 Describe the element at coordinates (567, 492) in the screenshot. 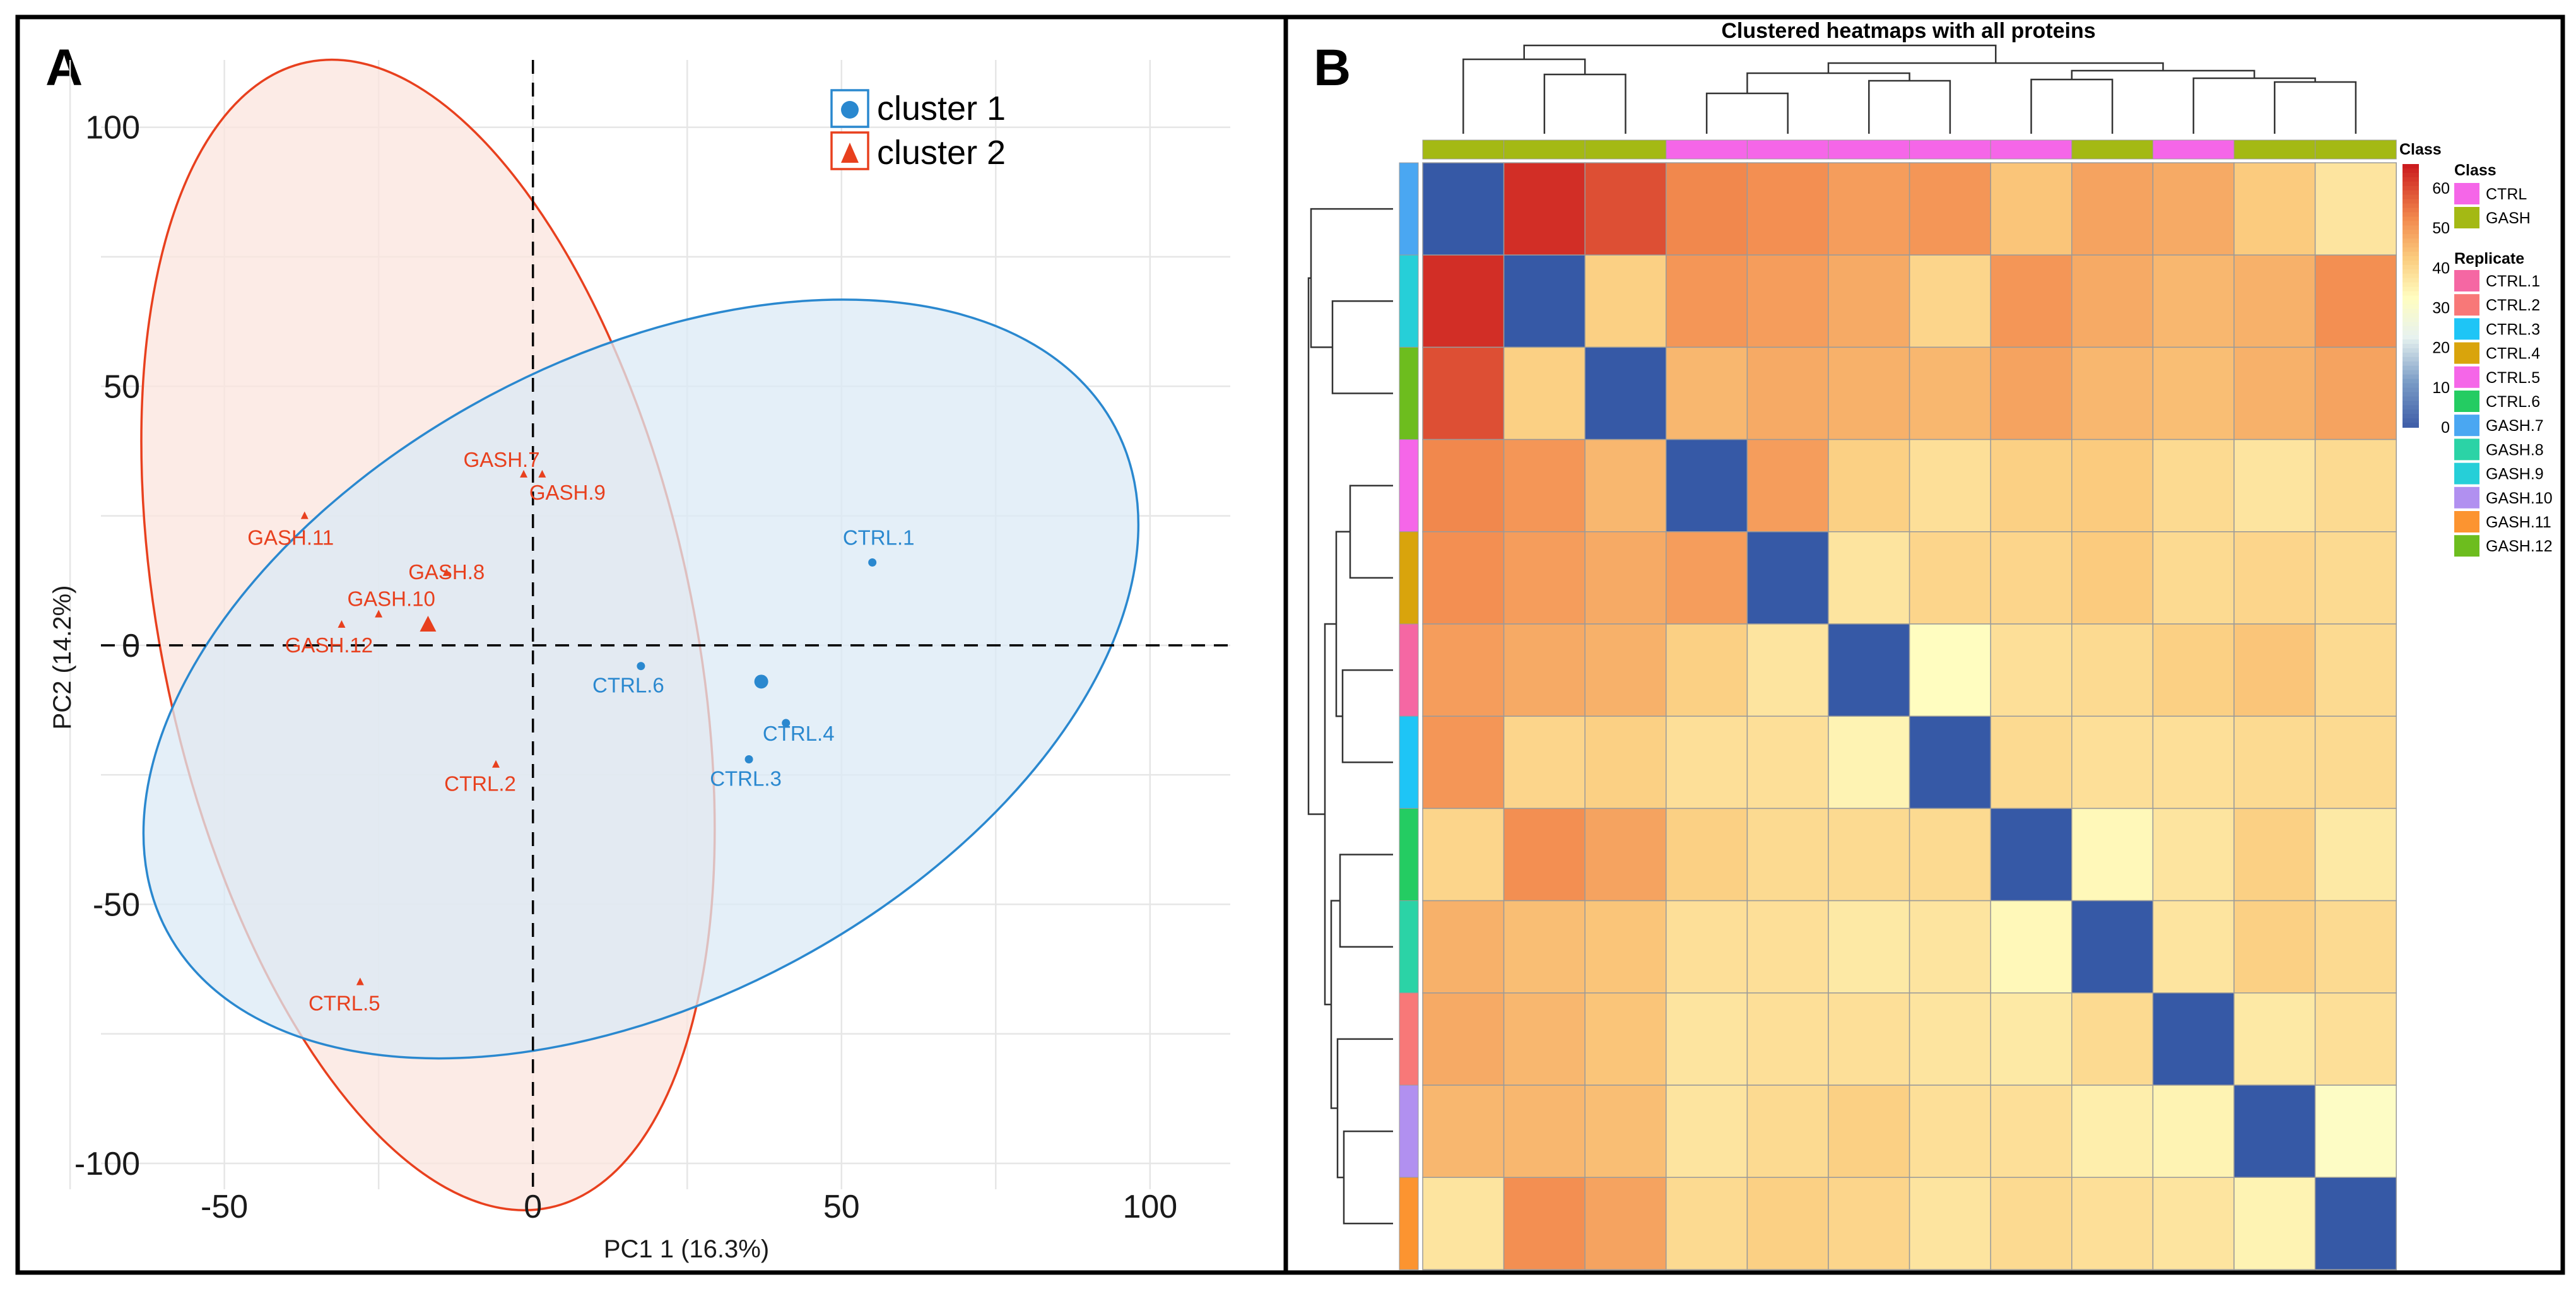

I see `point-label-GASH.9: GASH.9` at that location.